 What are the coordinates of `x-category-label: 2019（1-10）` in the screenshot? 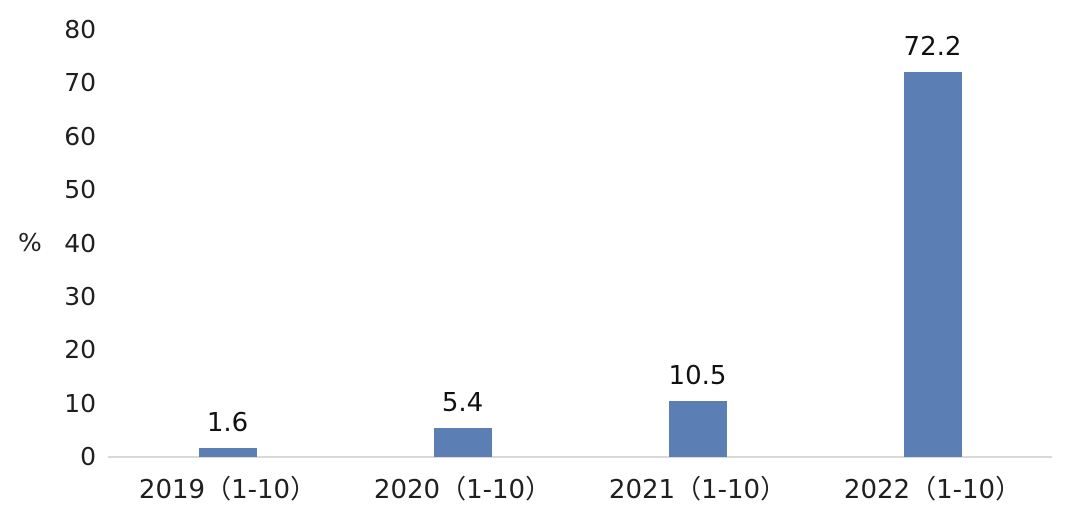 It's located at (227, 490).